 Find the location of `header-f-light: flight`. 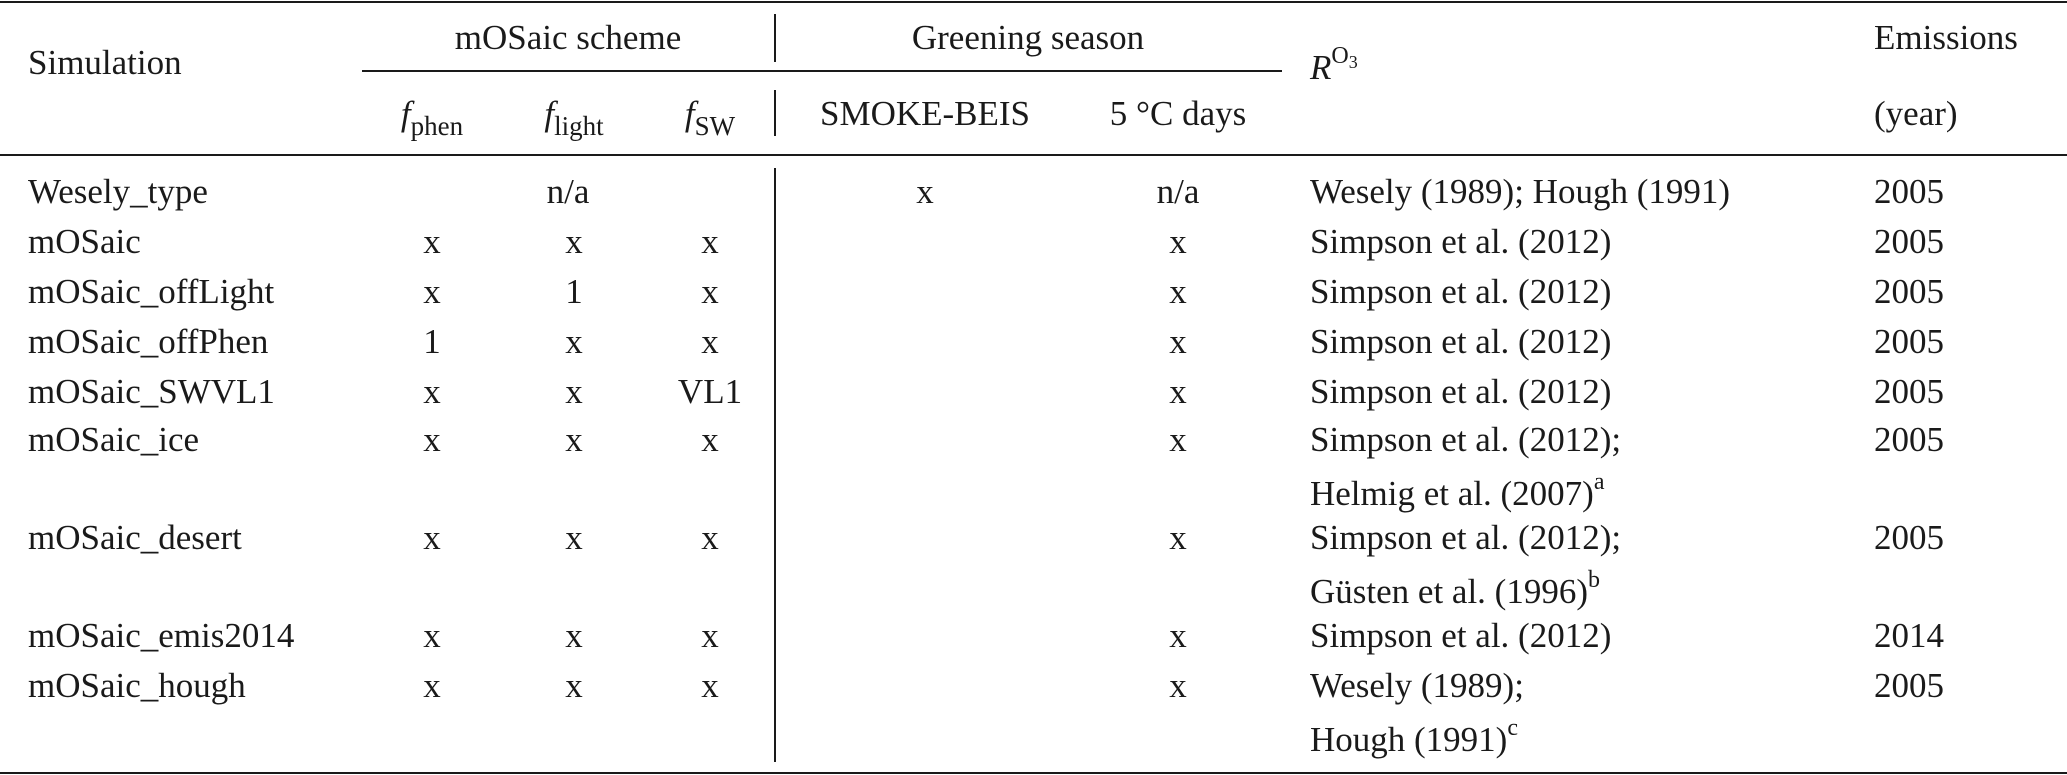

header-f-light: flight is located at coordinates (574, 117).